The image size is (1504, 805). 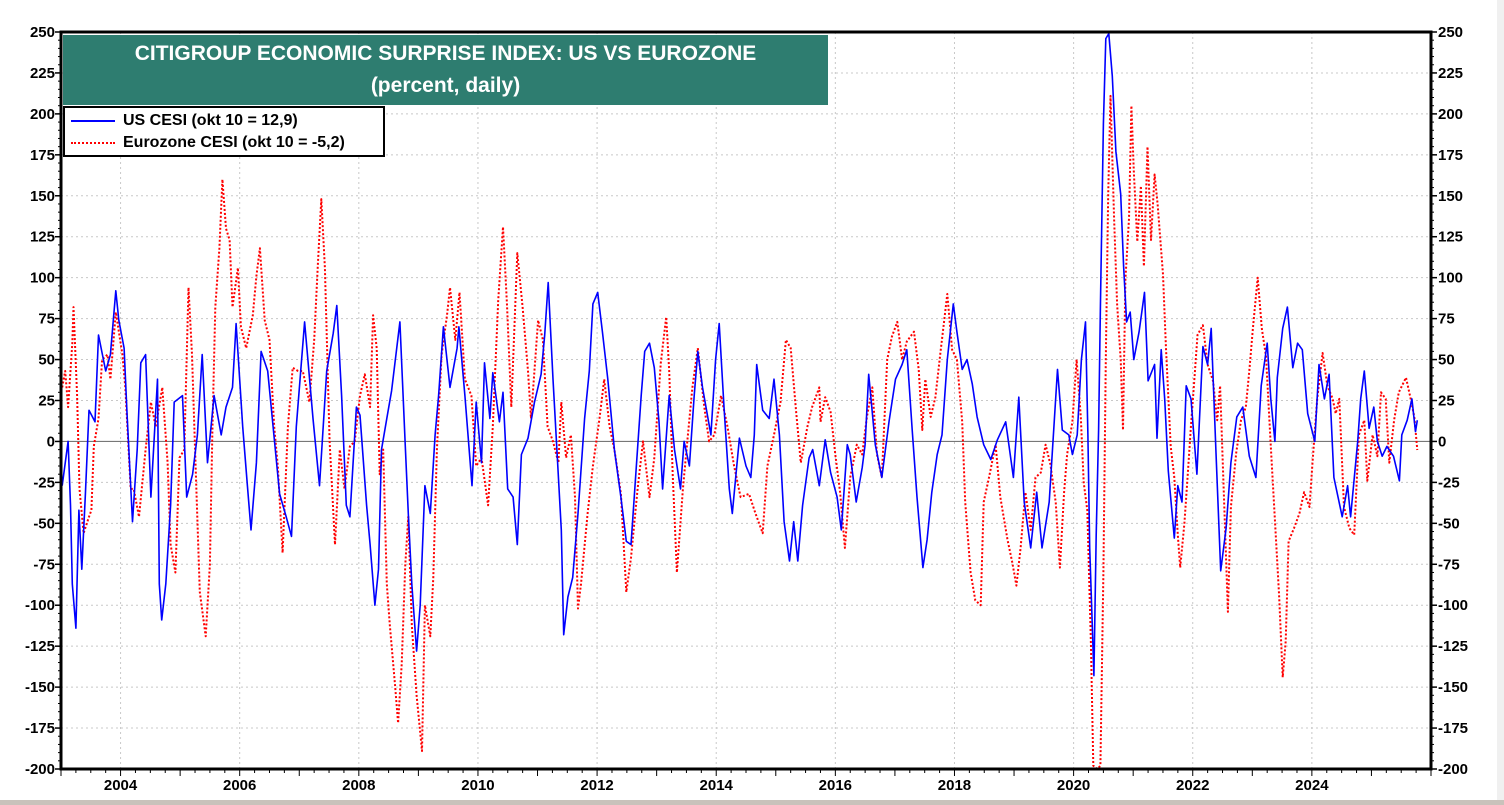 I want to click on legend-label-eurozone: Eurozone CESI (okt 10 = -5,2), so click(x=234, y=142).